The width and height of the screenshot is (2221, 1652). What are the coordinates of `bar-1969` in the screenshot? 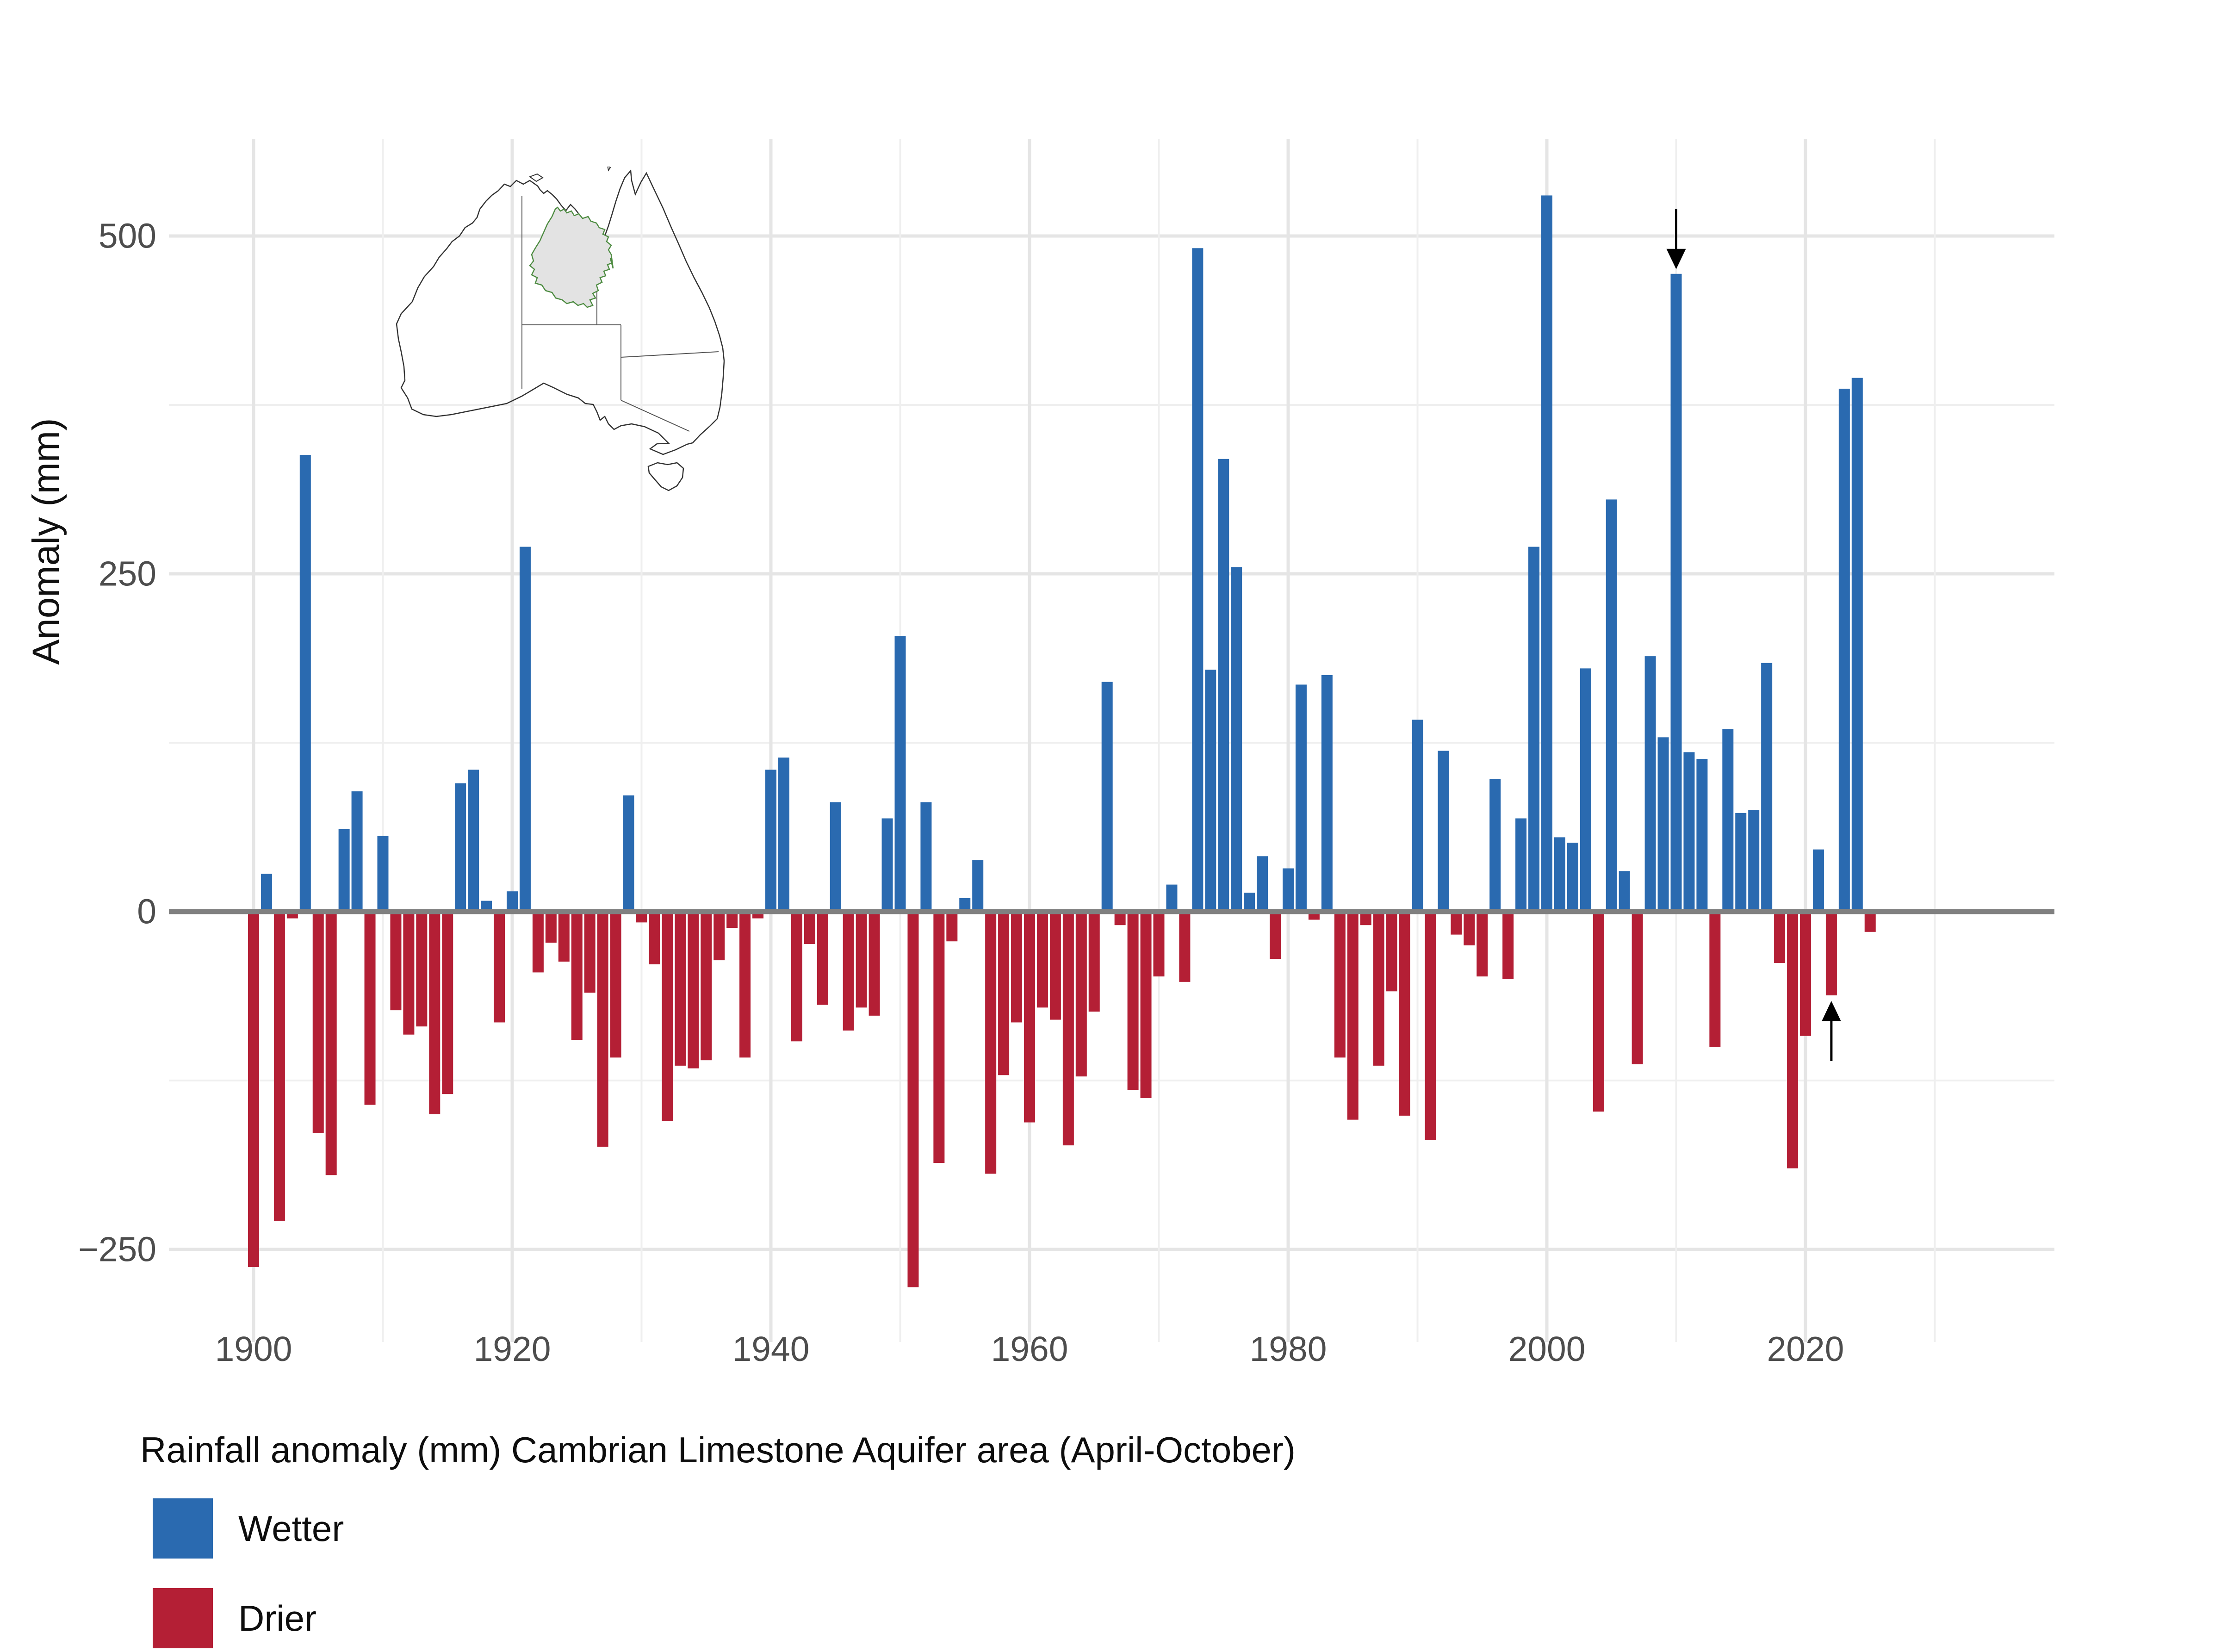 It's located at (1146, 1005).